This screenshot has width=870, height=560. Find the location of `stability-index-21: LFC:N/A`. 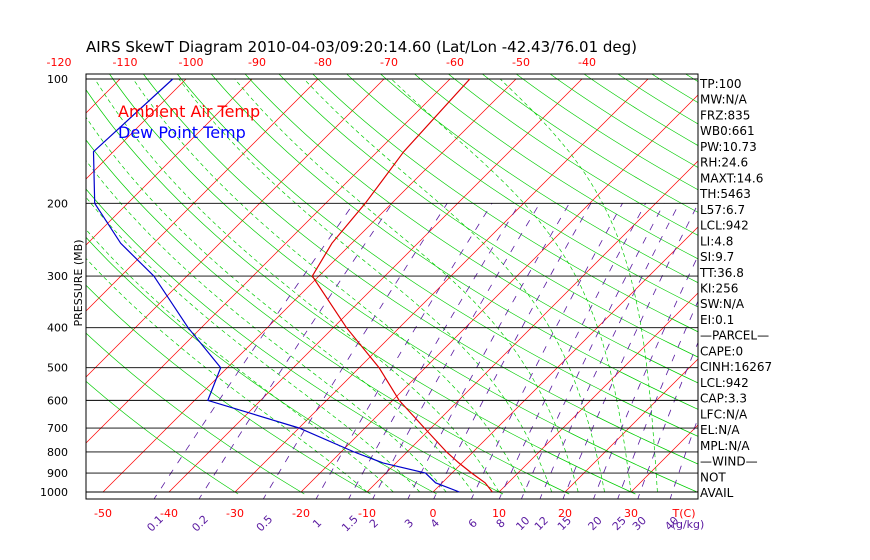

stability-index-21: LFC:N/A is located at coordinates (724, 414).